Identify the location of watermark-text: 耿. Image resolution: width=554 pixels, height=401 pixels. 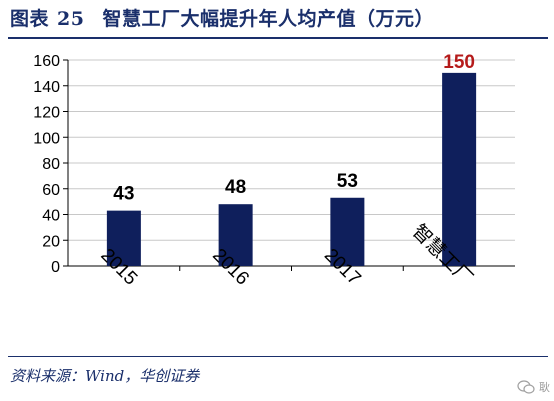
(544, 387).